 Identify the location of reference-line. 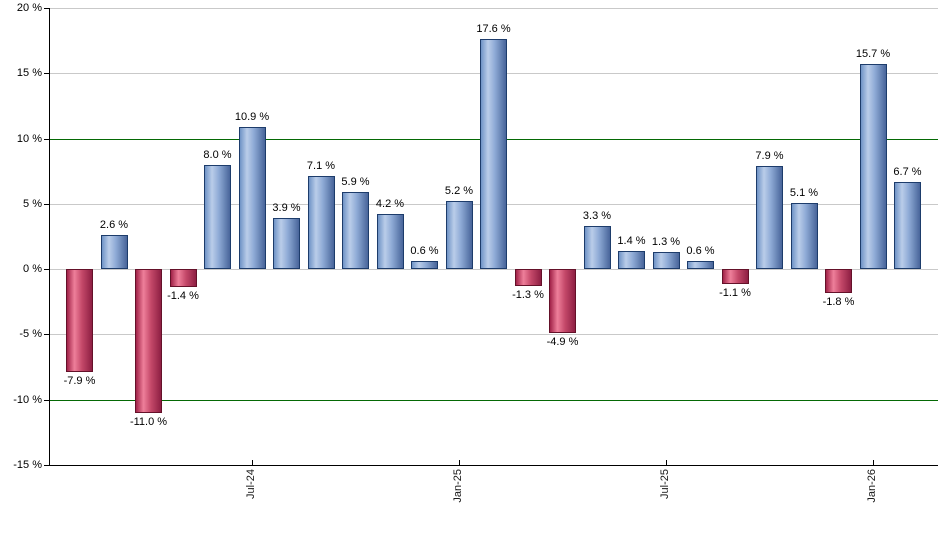
(493, 400).